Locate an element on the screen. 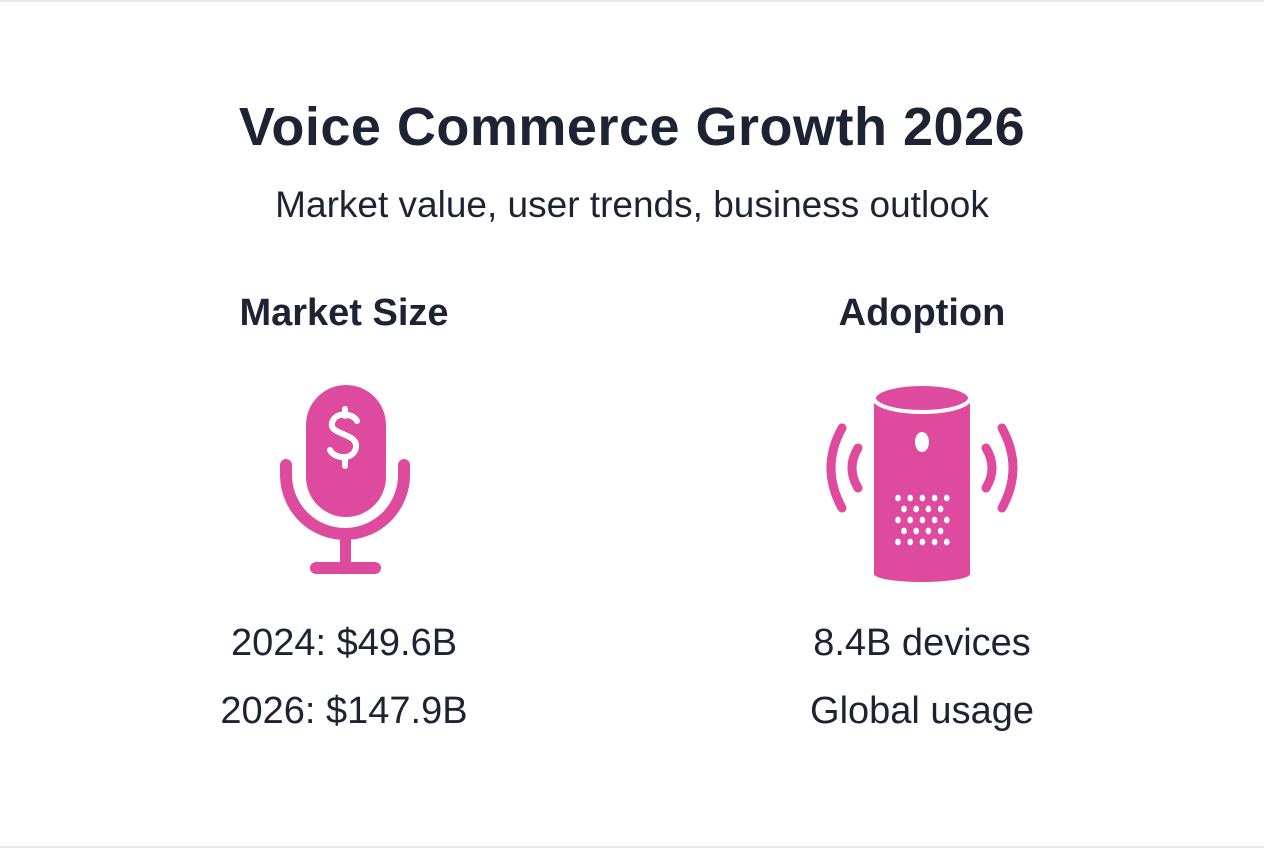  stat-line: 2024: $49.6B is located at coordinates (344, 643).